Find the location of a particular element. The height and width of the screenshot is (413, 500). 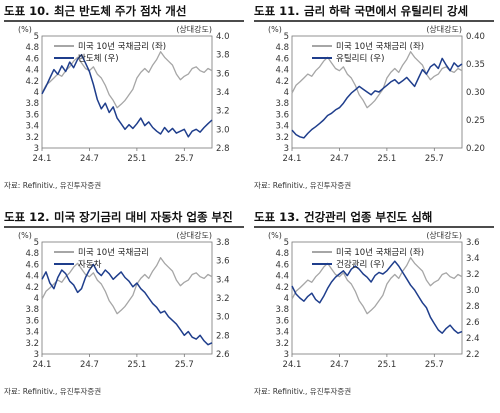

left-axis-unit: (%) is located at coordinates (25, 235).